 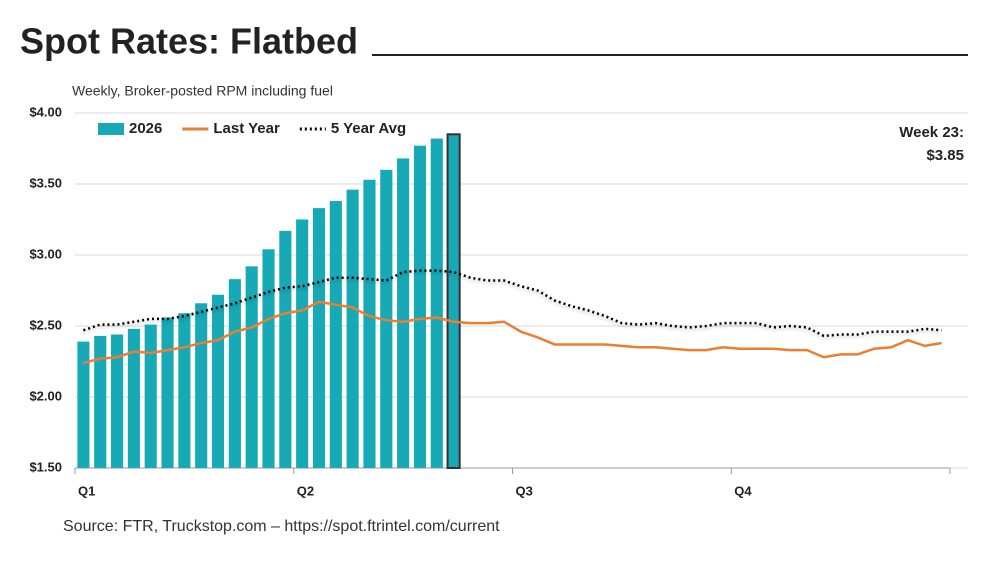 What do you see at coordinates (945, 155) in the screenshot?
I see `annotation: $3.85` at bounding box center [945, 155].